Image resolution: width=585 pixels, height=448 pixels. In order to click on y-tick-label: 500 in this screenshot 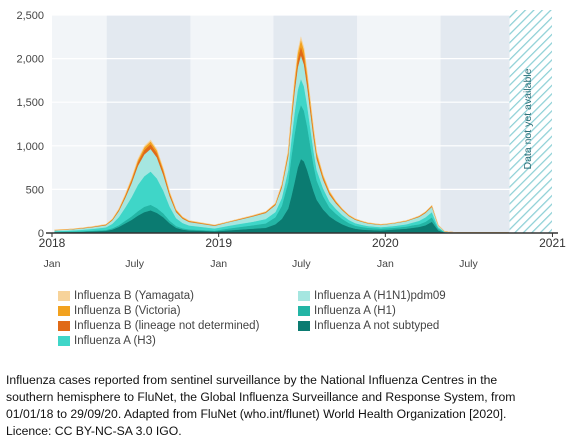, I will do `click(35, 190)`.